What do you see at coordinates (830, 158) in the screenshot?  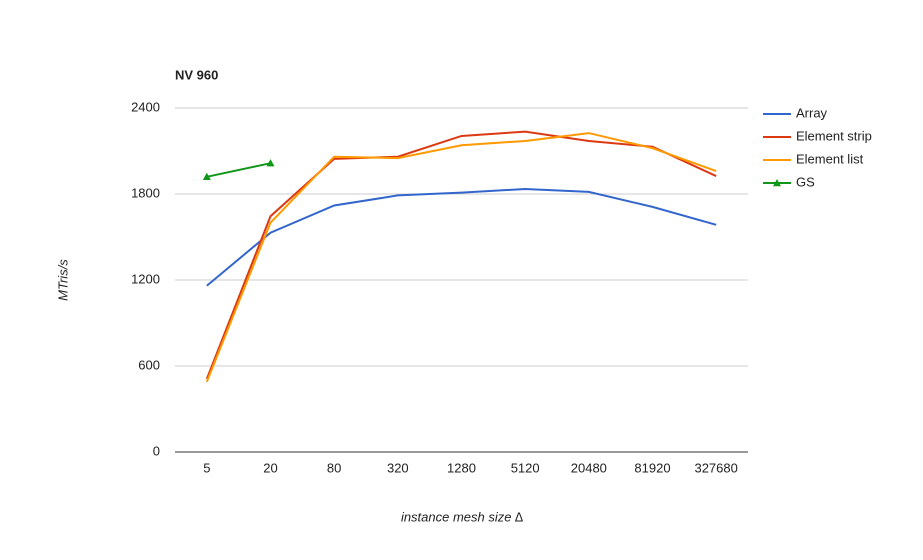 I see `legend-label: Element list` at bounding box center [830, 158].